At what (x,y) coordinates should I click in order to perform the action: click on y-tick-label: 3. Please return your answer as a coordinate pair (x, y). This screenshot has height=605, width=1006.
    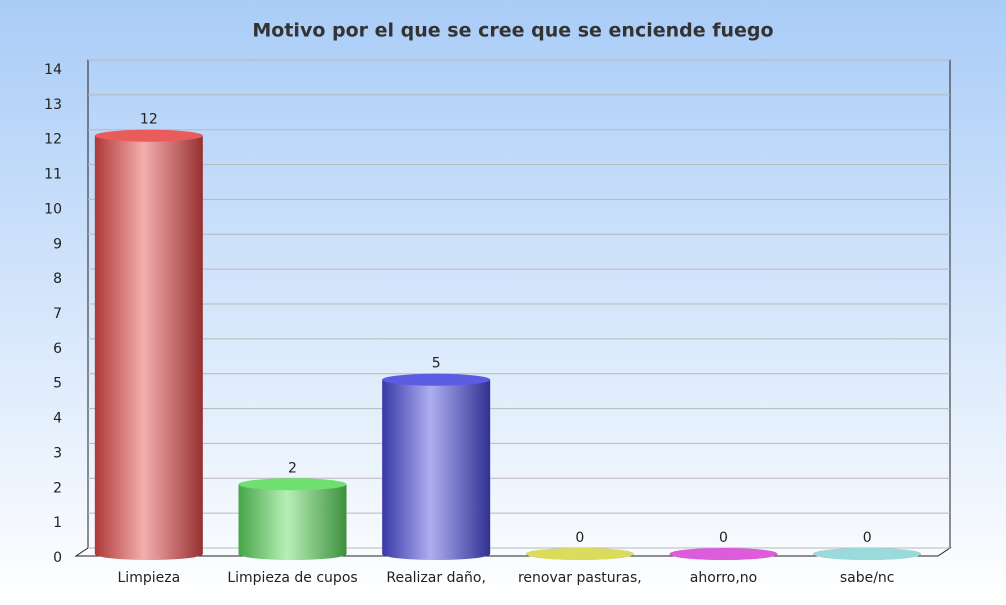
    Looking at the image, I should click on (57, 453).